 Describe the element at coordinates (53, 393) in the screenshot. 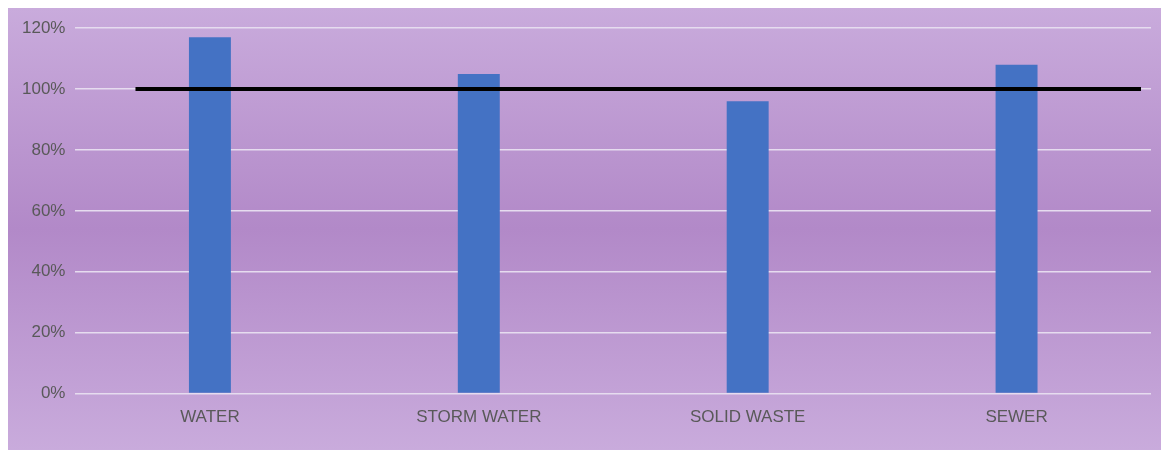

I see `y-tick-label: 0%` at that location.